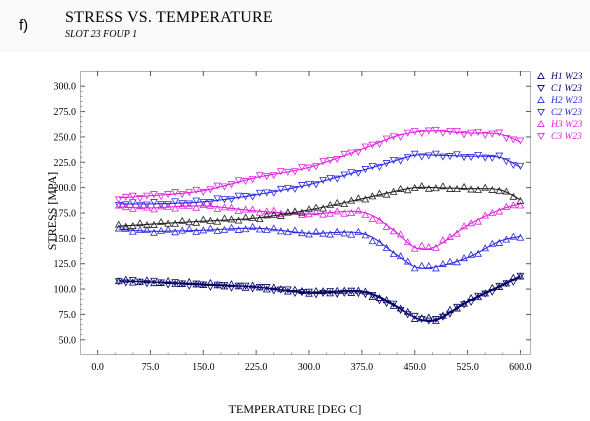  What do you see at coordinates (169, 17) in the screenshot?
I see `chart-title: STRESS VS. TEMPERATURE` at bounding box center [169, 17].